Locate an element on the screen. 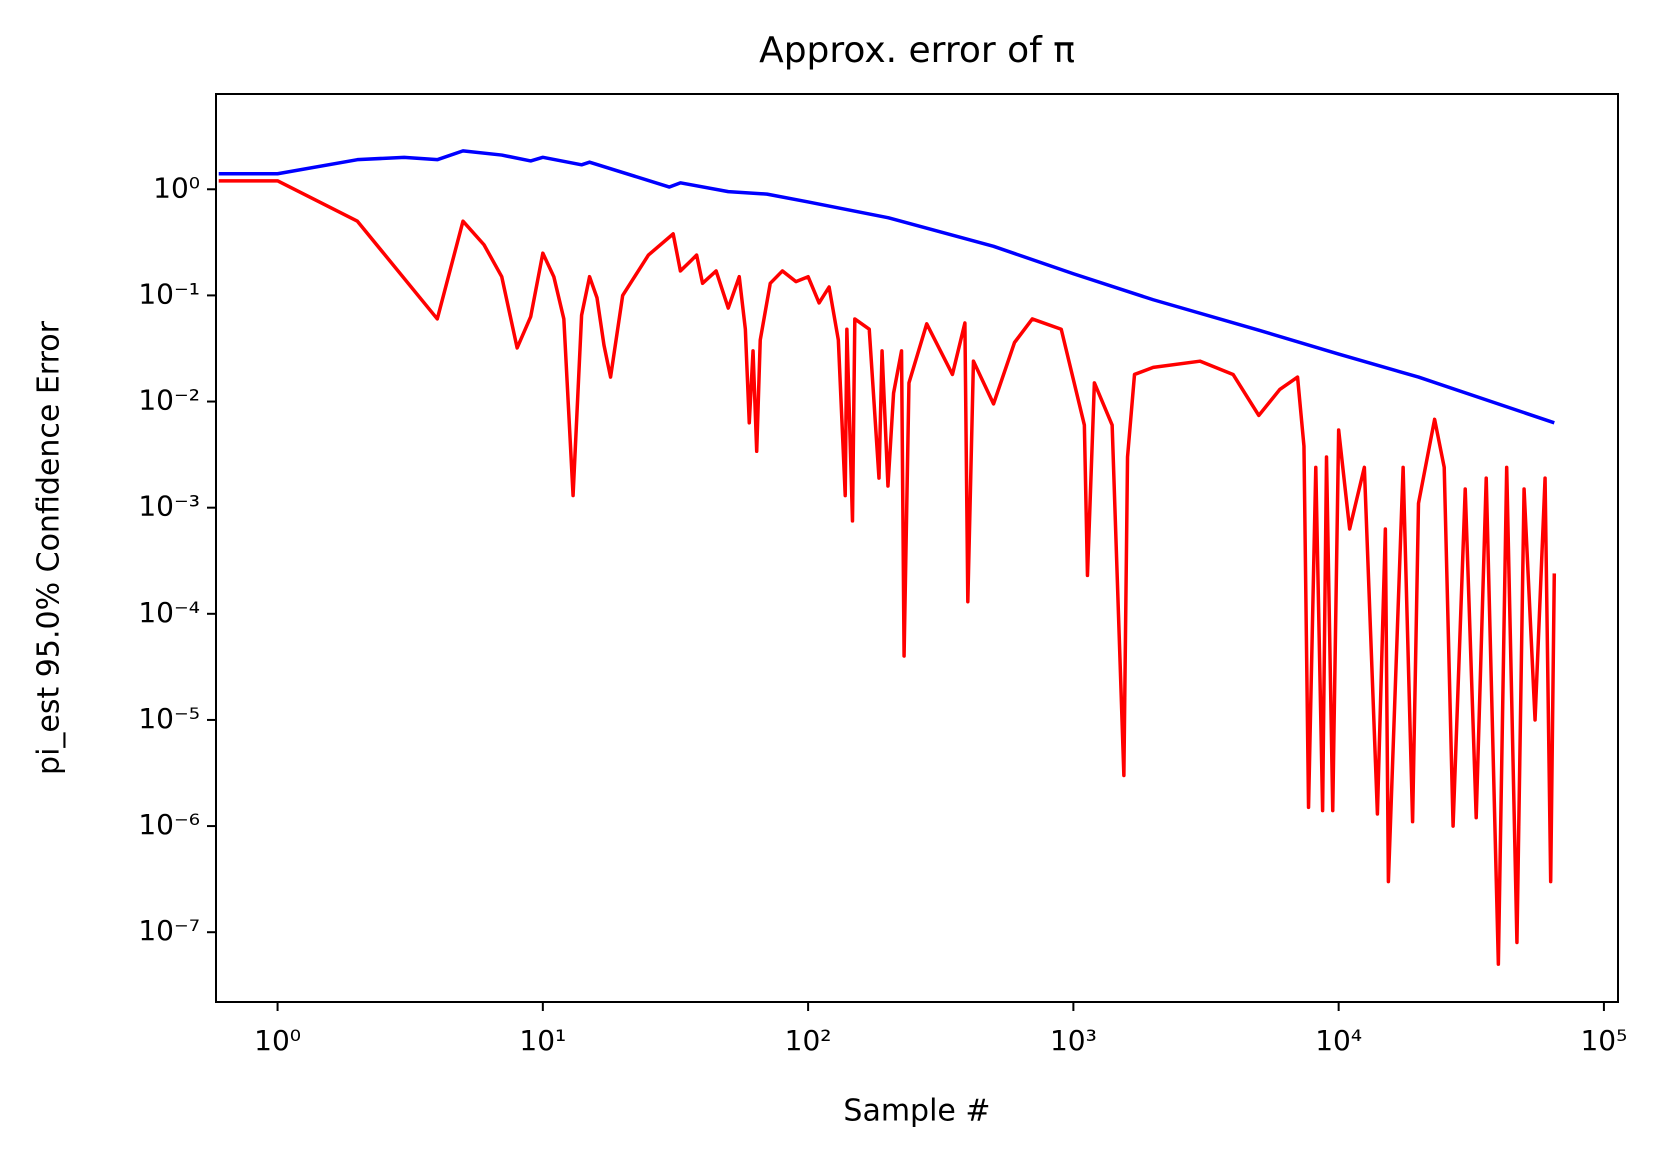 The height and width of the screenshot is (1155, 1659). y-axis-label: pi_est 95.0% Confidence Error is located at coordinates (49, 547).